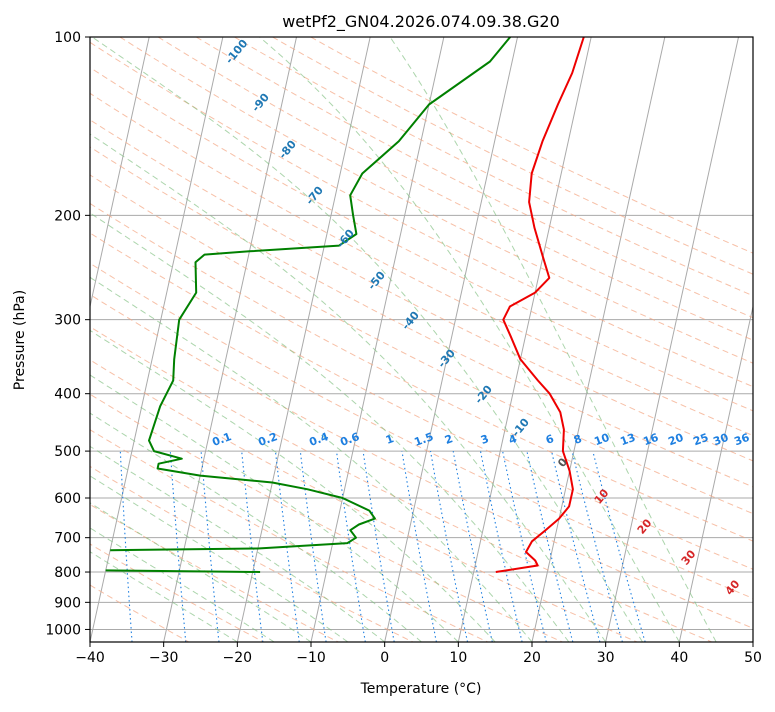 The image size is (775, 712). I want to click on x-tick-label: 30, so click(606, 658).